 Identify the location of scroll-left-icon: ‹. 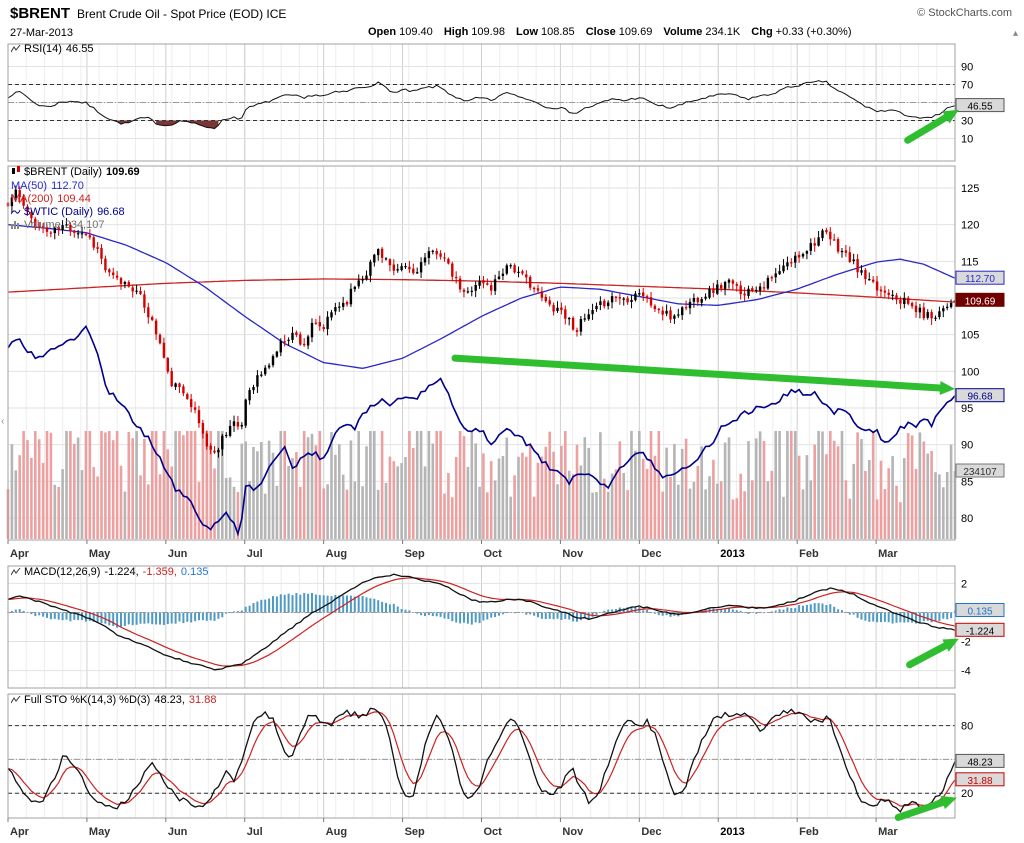
(3, 421).